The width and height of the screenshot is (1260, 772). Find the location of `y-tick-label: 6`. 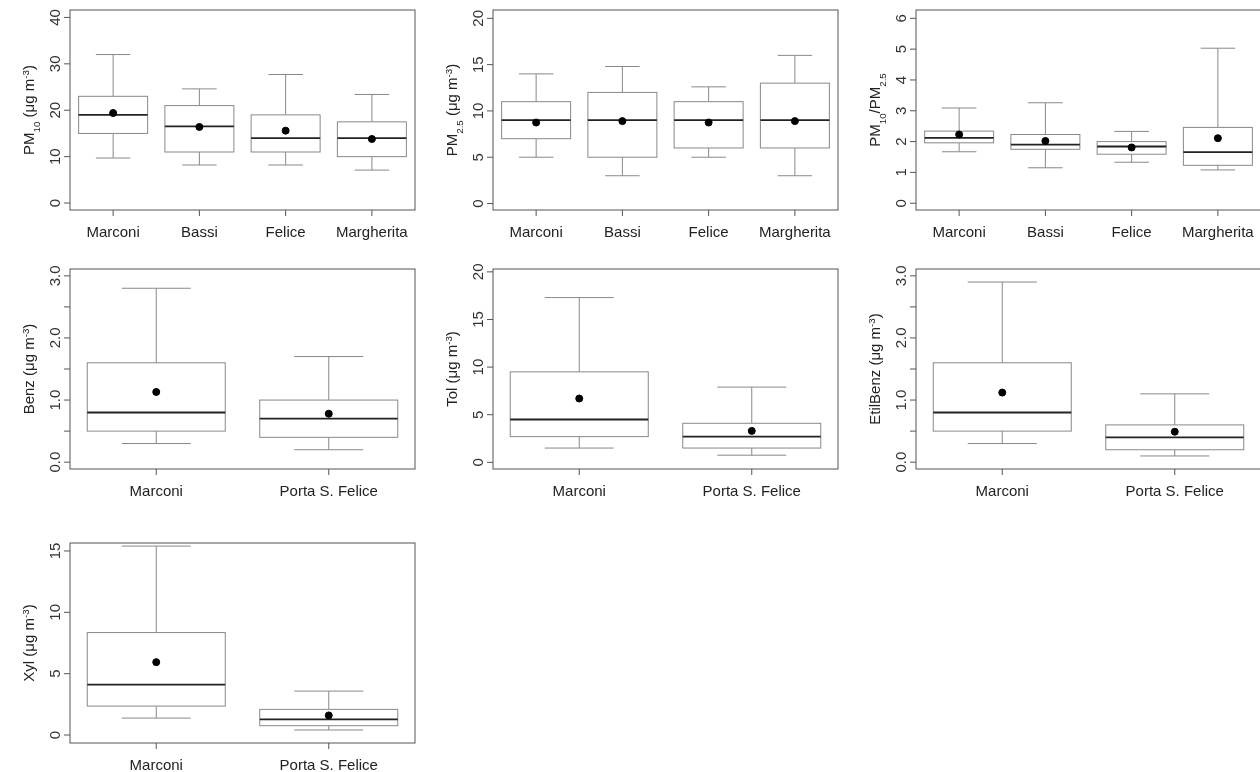

y-tick-label: 6 is located at coordinates (900, 18).